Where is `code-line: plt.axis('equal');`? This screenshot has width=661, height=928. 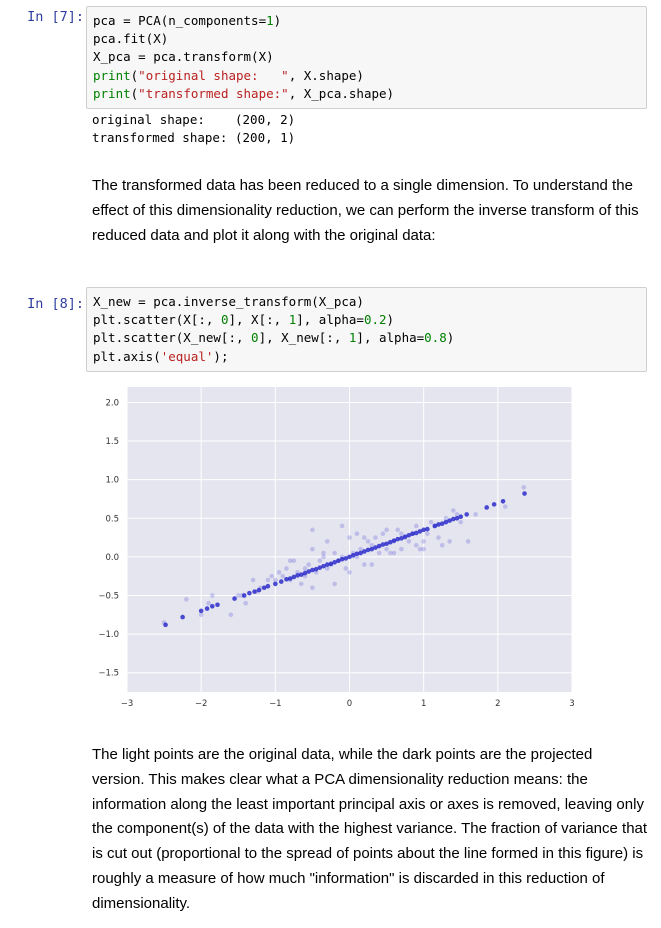 code-line: plt.axis('equal'); is located at coordinates (366, 357).